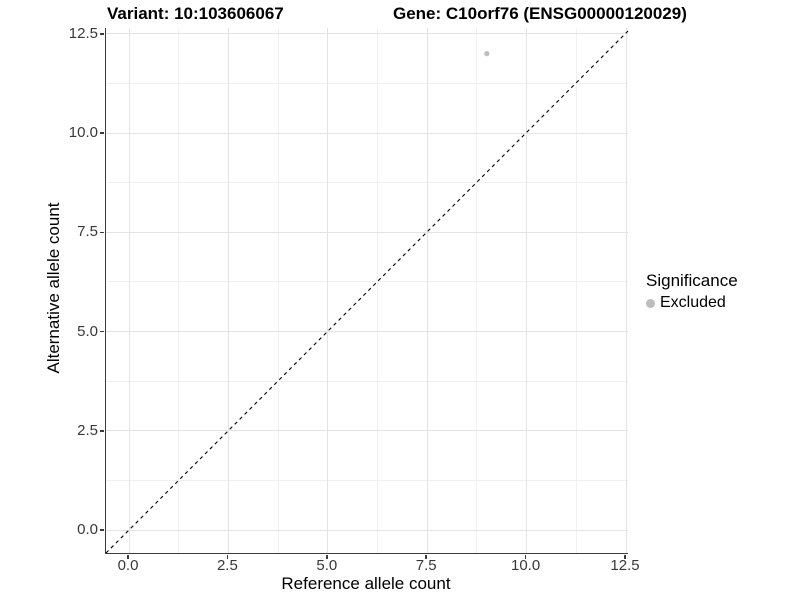 The width and height of the screenshot is (800, 600). What do you see at coordinates (650, 303) in the screenshot?
I see `excluded-point-icon` at bounding box center [650, 303].